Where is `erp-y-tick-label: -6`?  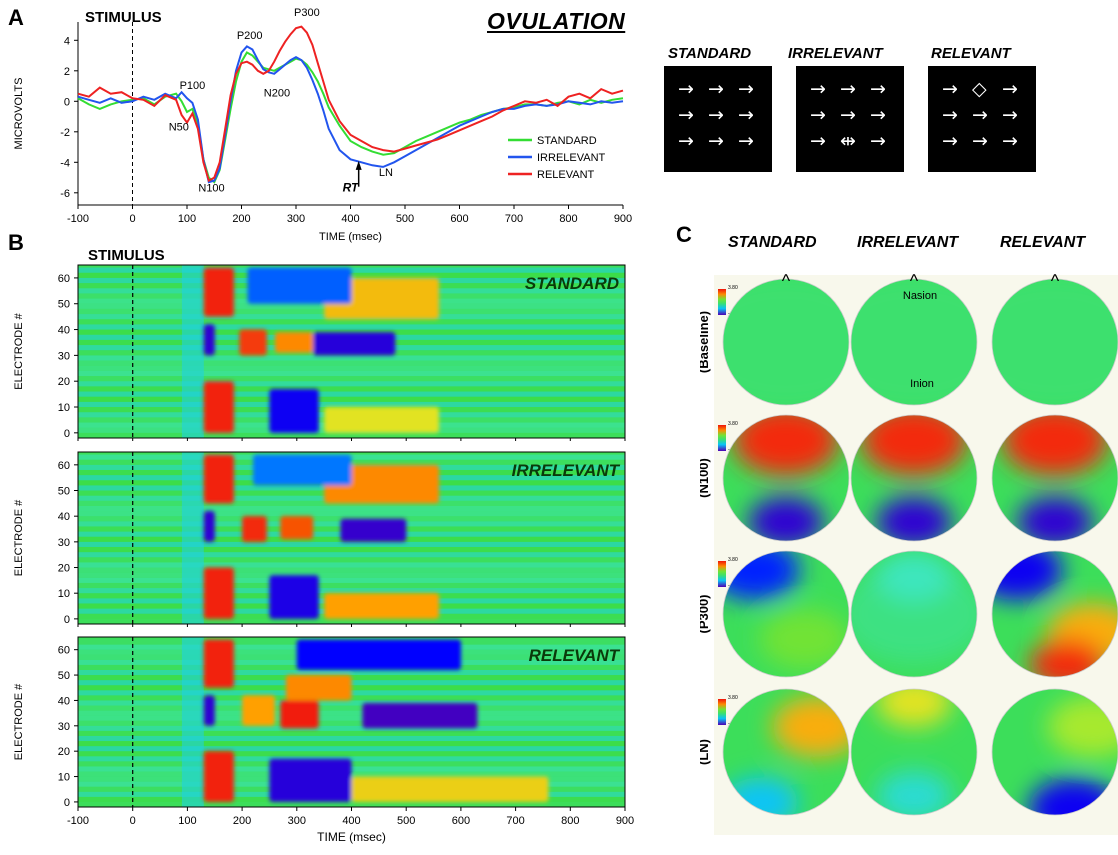 erp-y-tick-label: -6 is located at coordinates (65, 194).